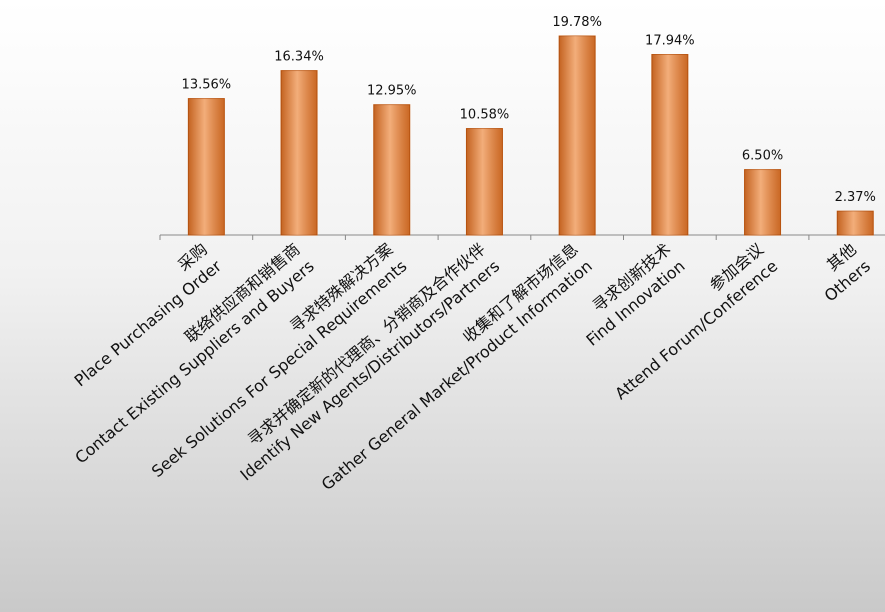 Image resolution: width=885 pixels, height=612 pixels. Describe the element at coordinates (855, 197) in the screenshot. I see `value-label: 2.37%` at that location.